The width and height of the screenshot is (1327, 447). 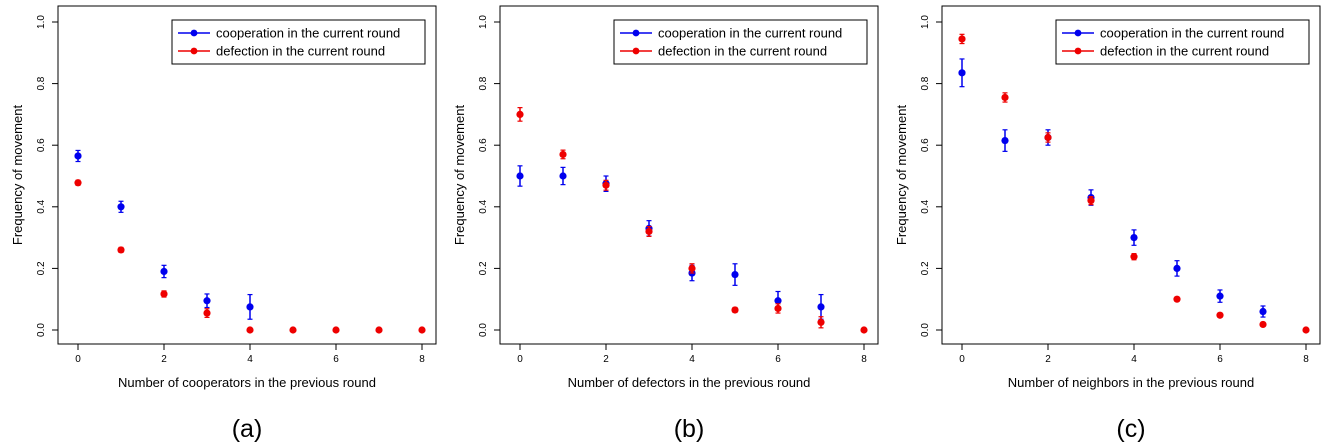 What do you see at coordinates (689, 429) in the screenshot?
I see `panel-label: (b)` at bounding box center [689, 429].